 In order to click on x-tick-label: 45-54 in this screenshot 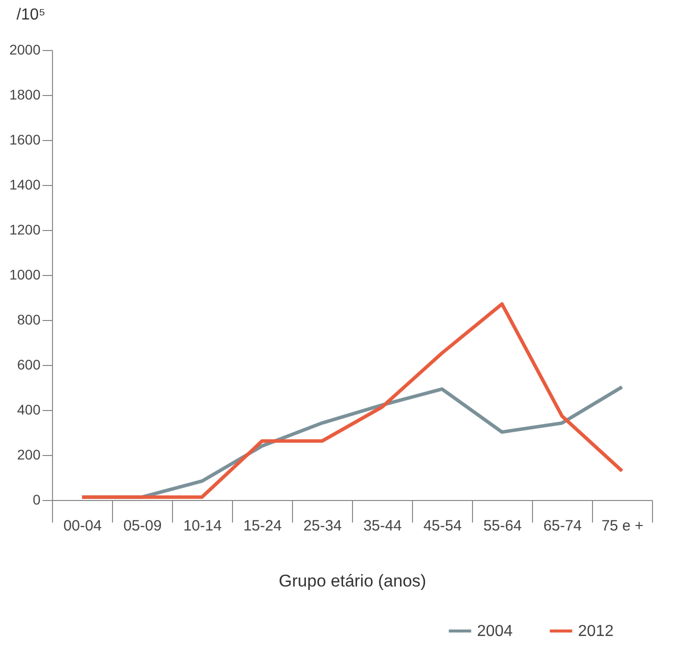, I will do `click(442, 526)`.